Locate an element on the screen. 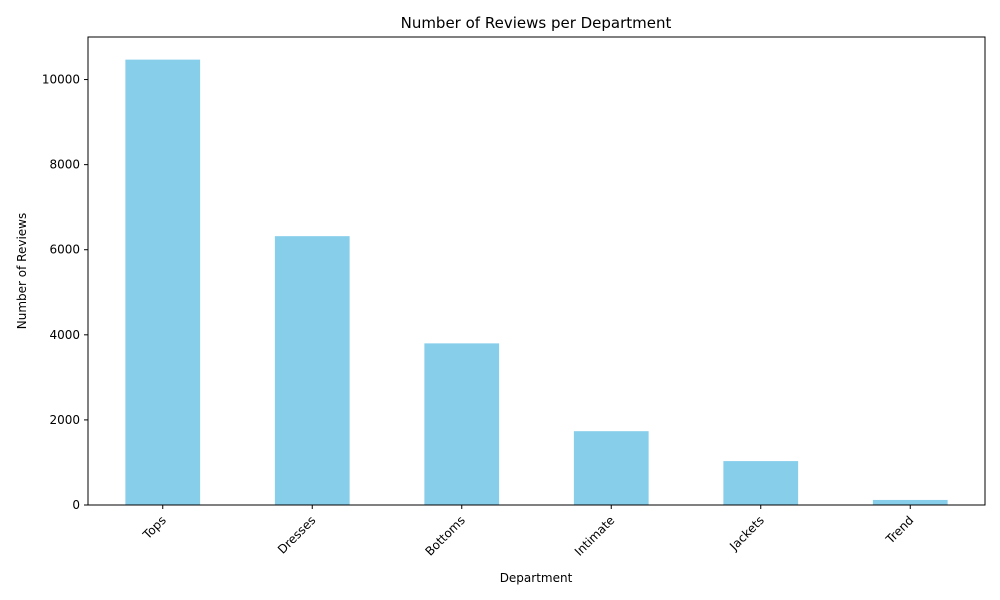 The width and height of the screenshot is (1000, 600). y-tick-label: 2000 is located at coordinates (64, 420).